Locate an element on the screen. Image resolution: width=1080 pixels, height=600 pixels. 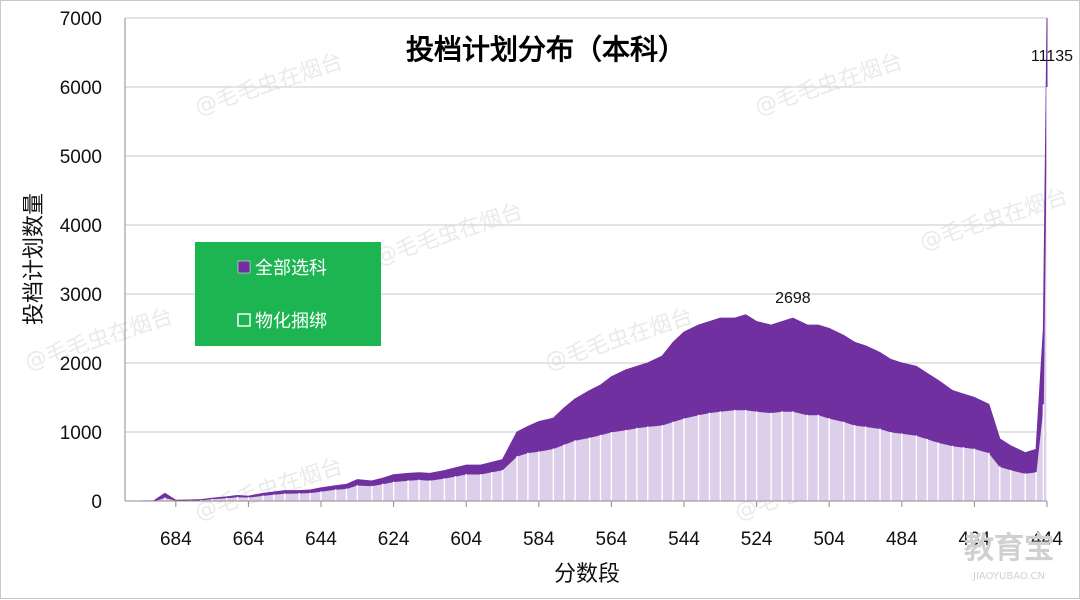
x-tick-label-564: 564 is located at coordinates (612, 539).